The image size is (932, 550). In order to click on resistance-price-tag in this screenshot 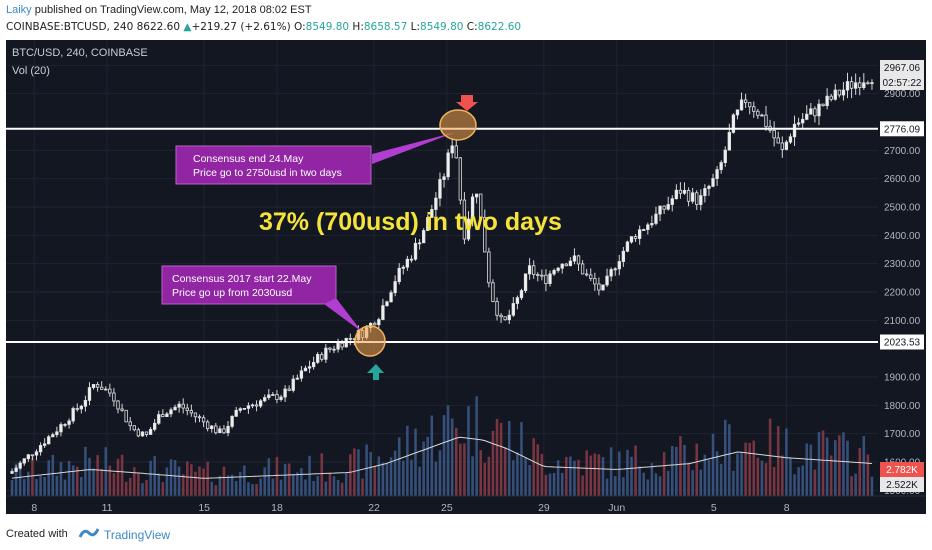, I will do `click(902, 129)`.